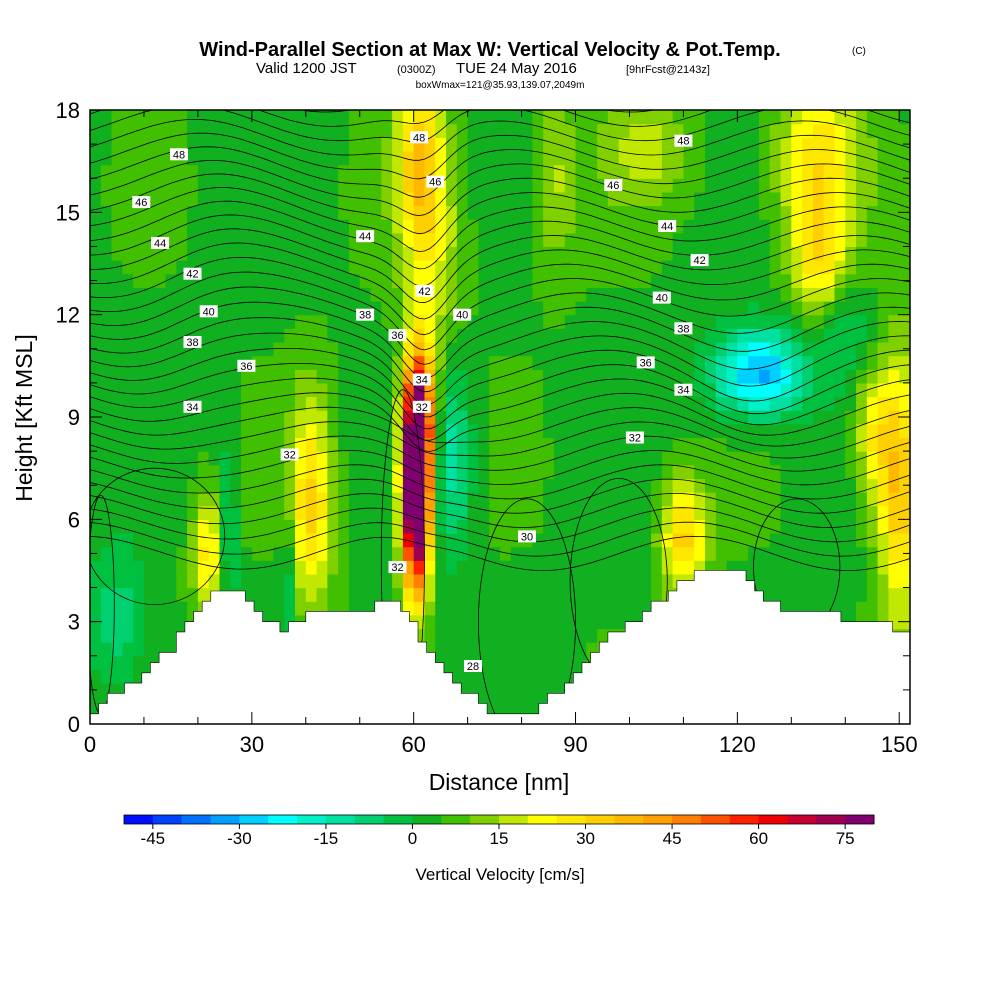  Describe the element at coordinates (683, 328) in the screenshot. I see `contour-label: 38` at that location.